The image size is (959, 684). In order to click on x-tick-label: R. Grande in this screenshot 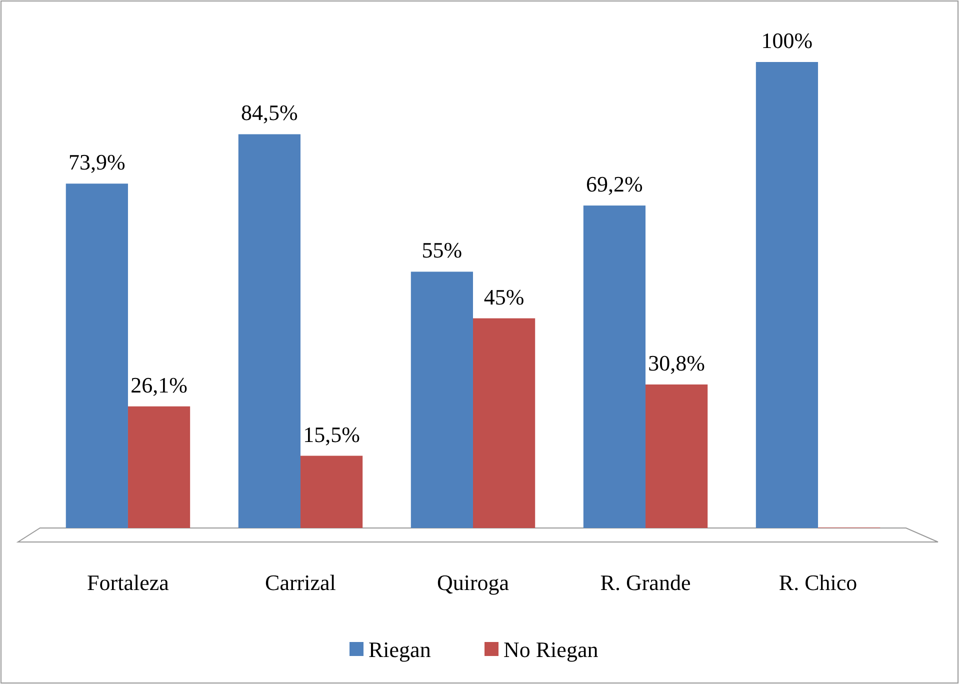, I will do `click(645, 582)`.